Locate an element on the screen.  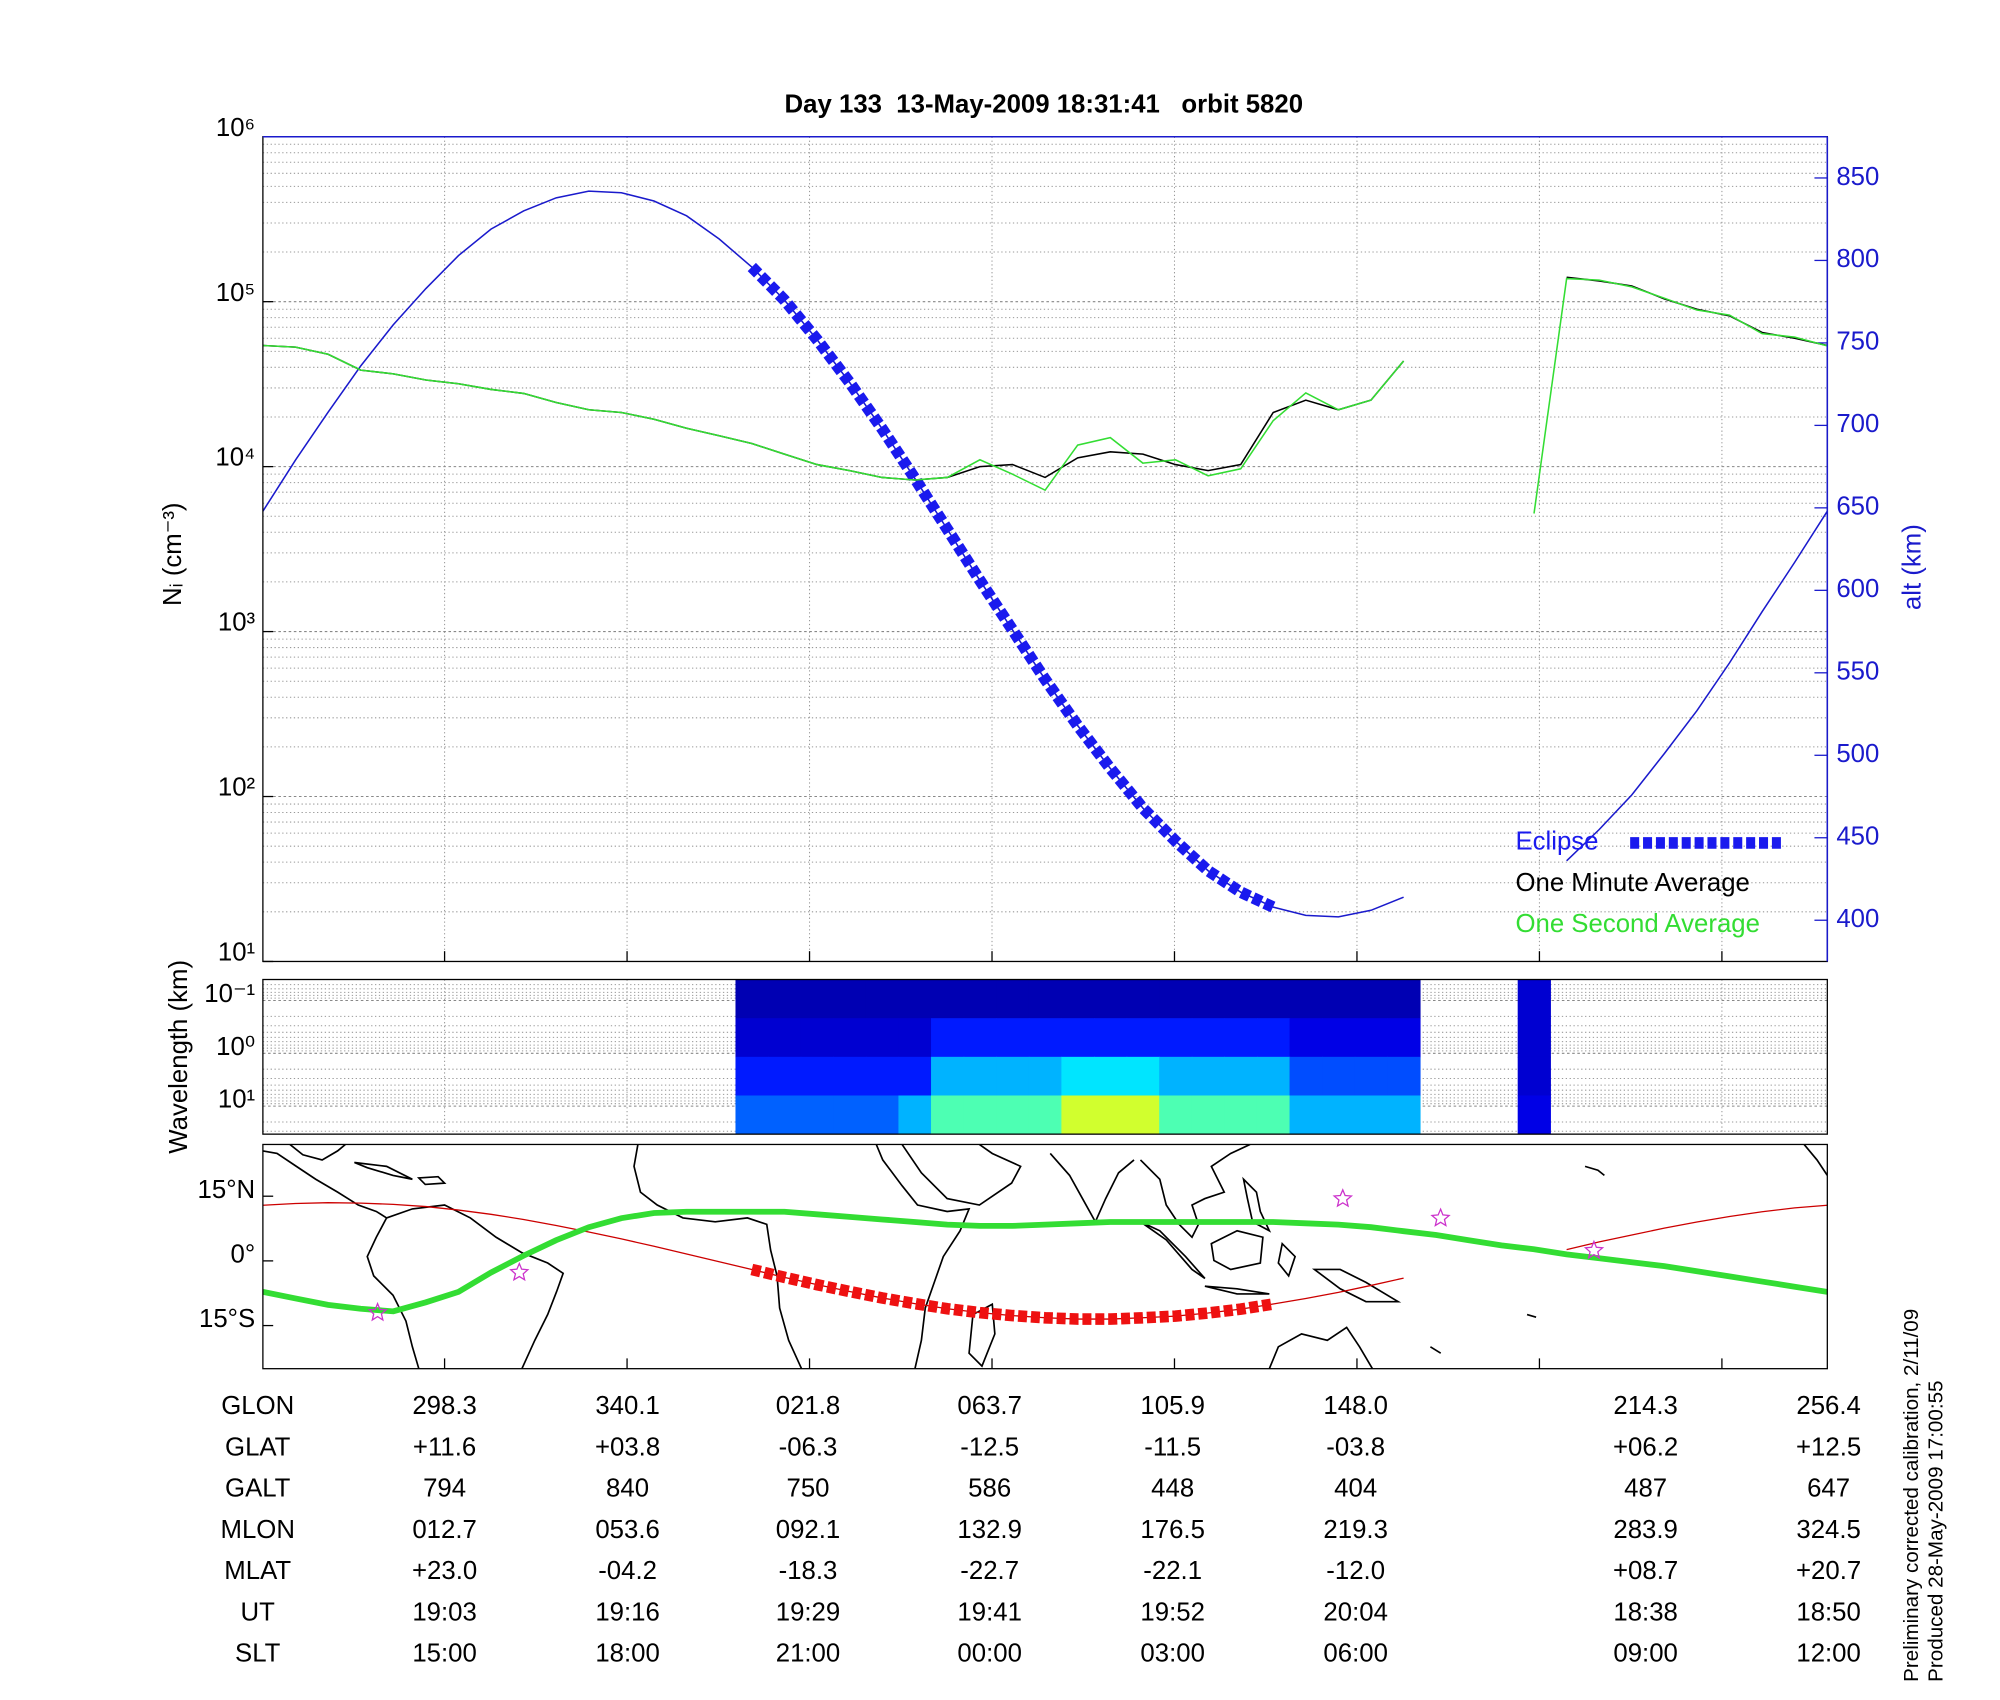
y2-tick-label: 700 is located at coordinates (1857, 424).